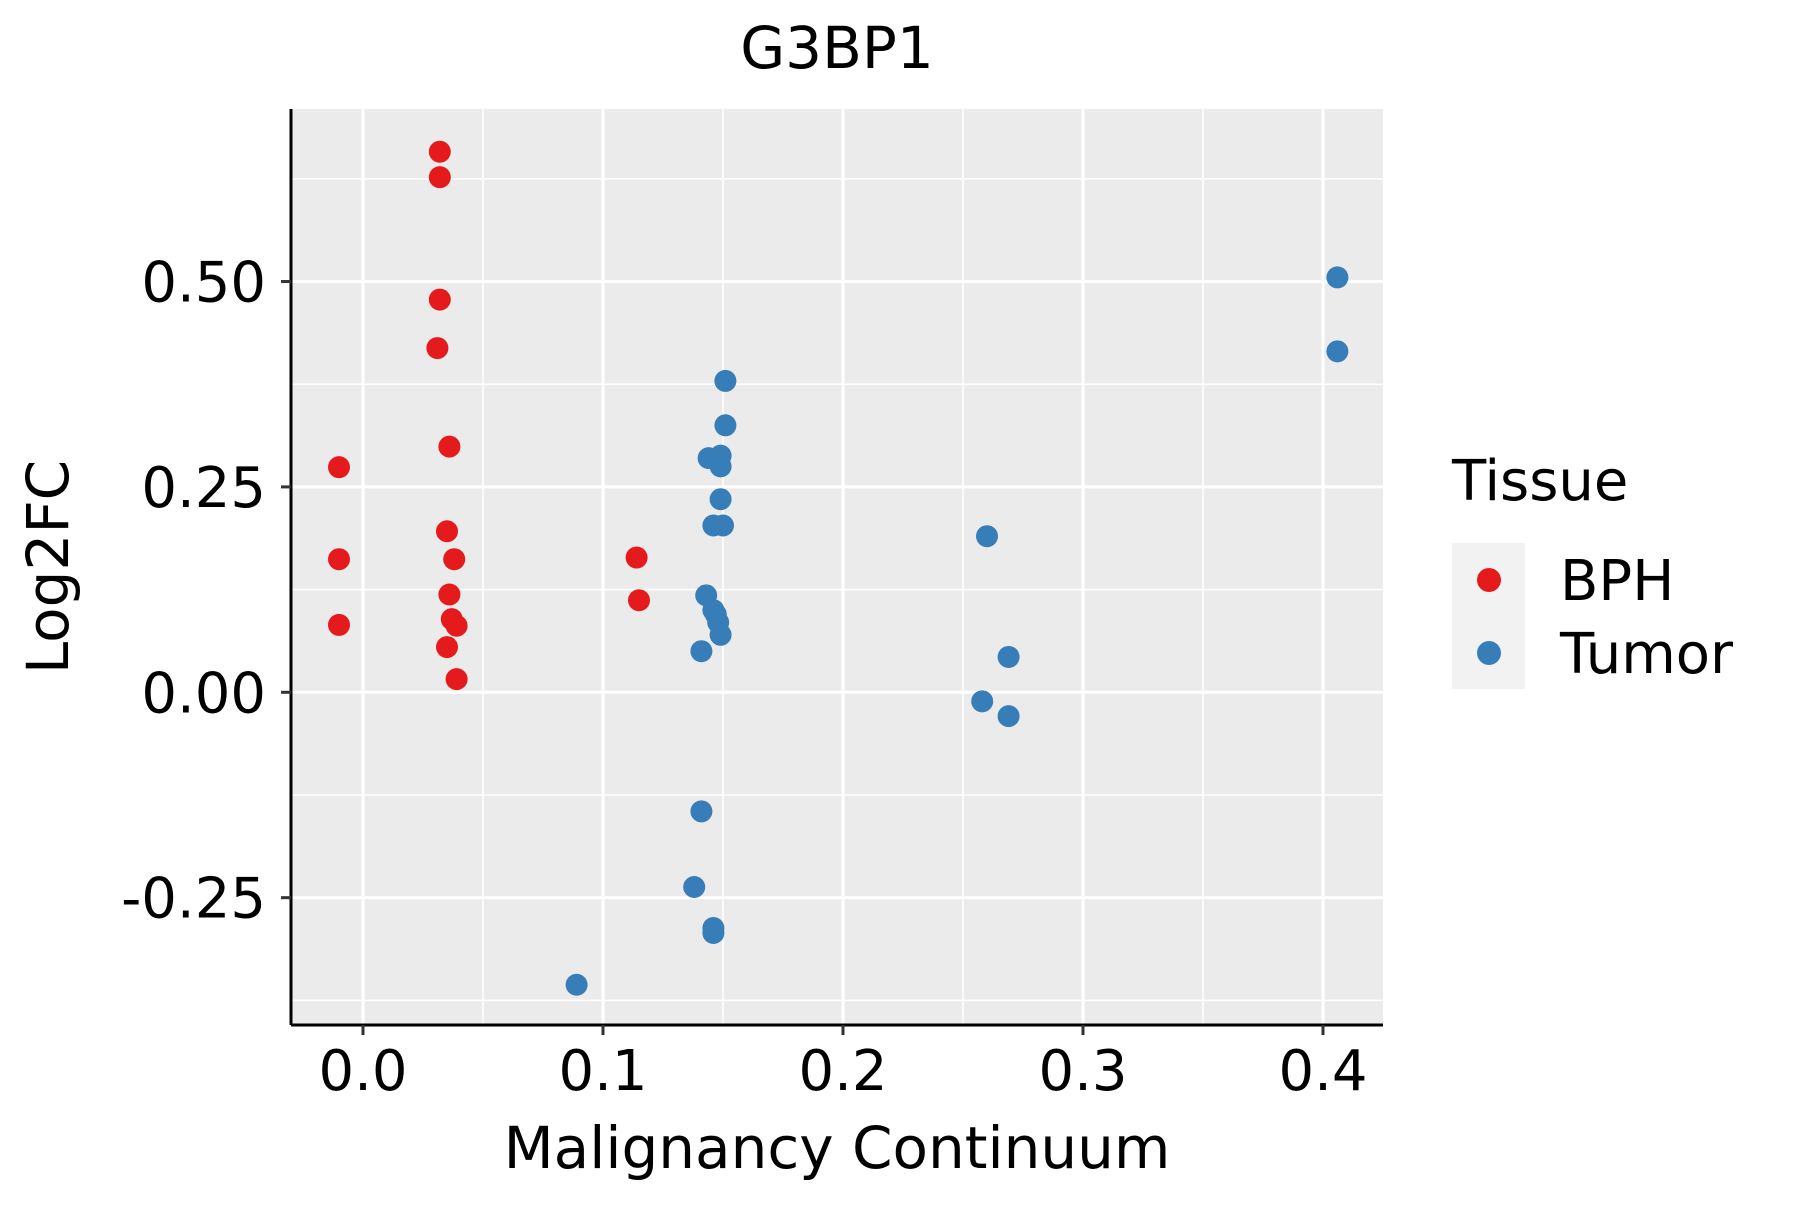 The image size is (1800, 1205). I want to click on legend-title: Tissue, so click(1539, 481).